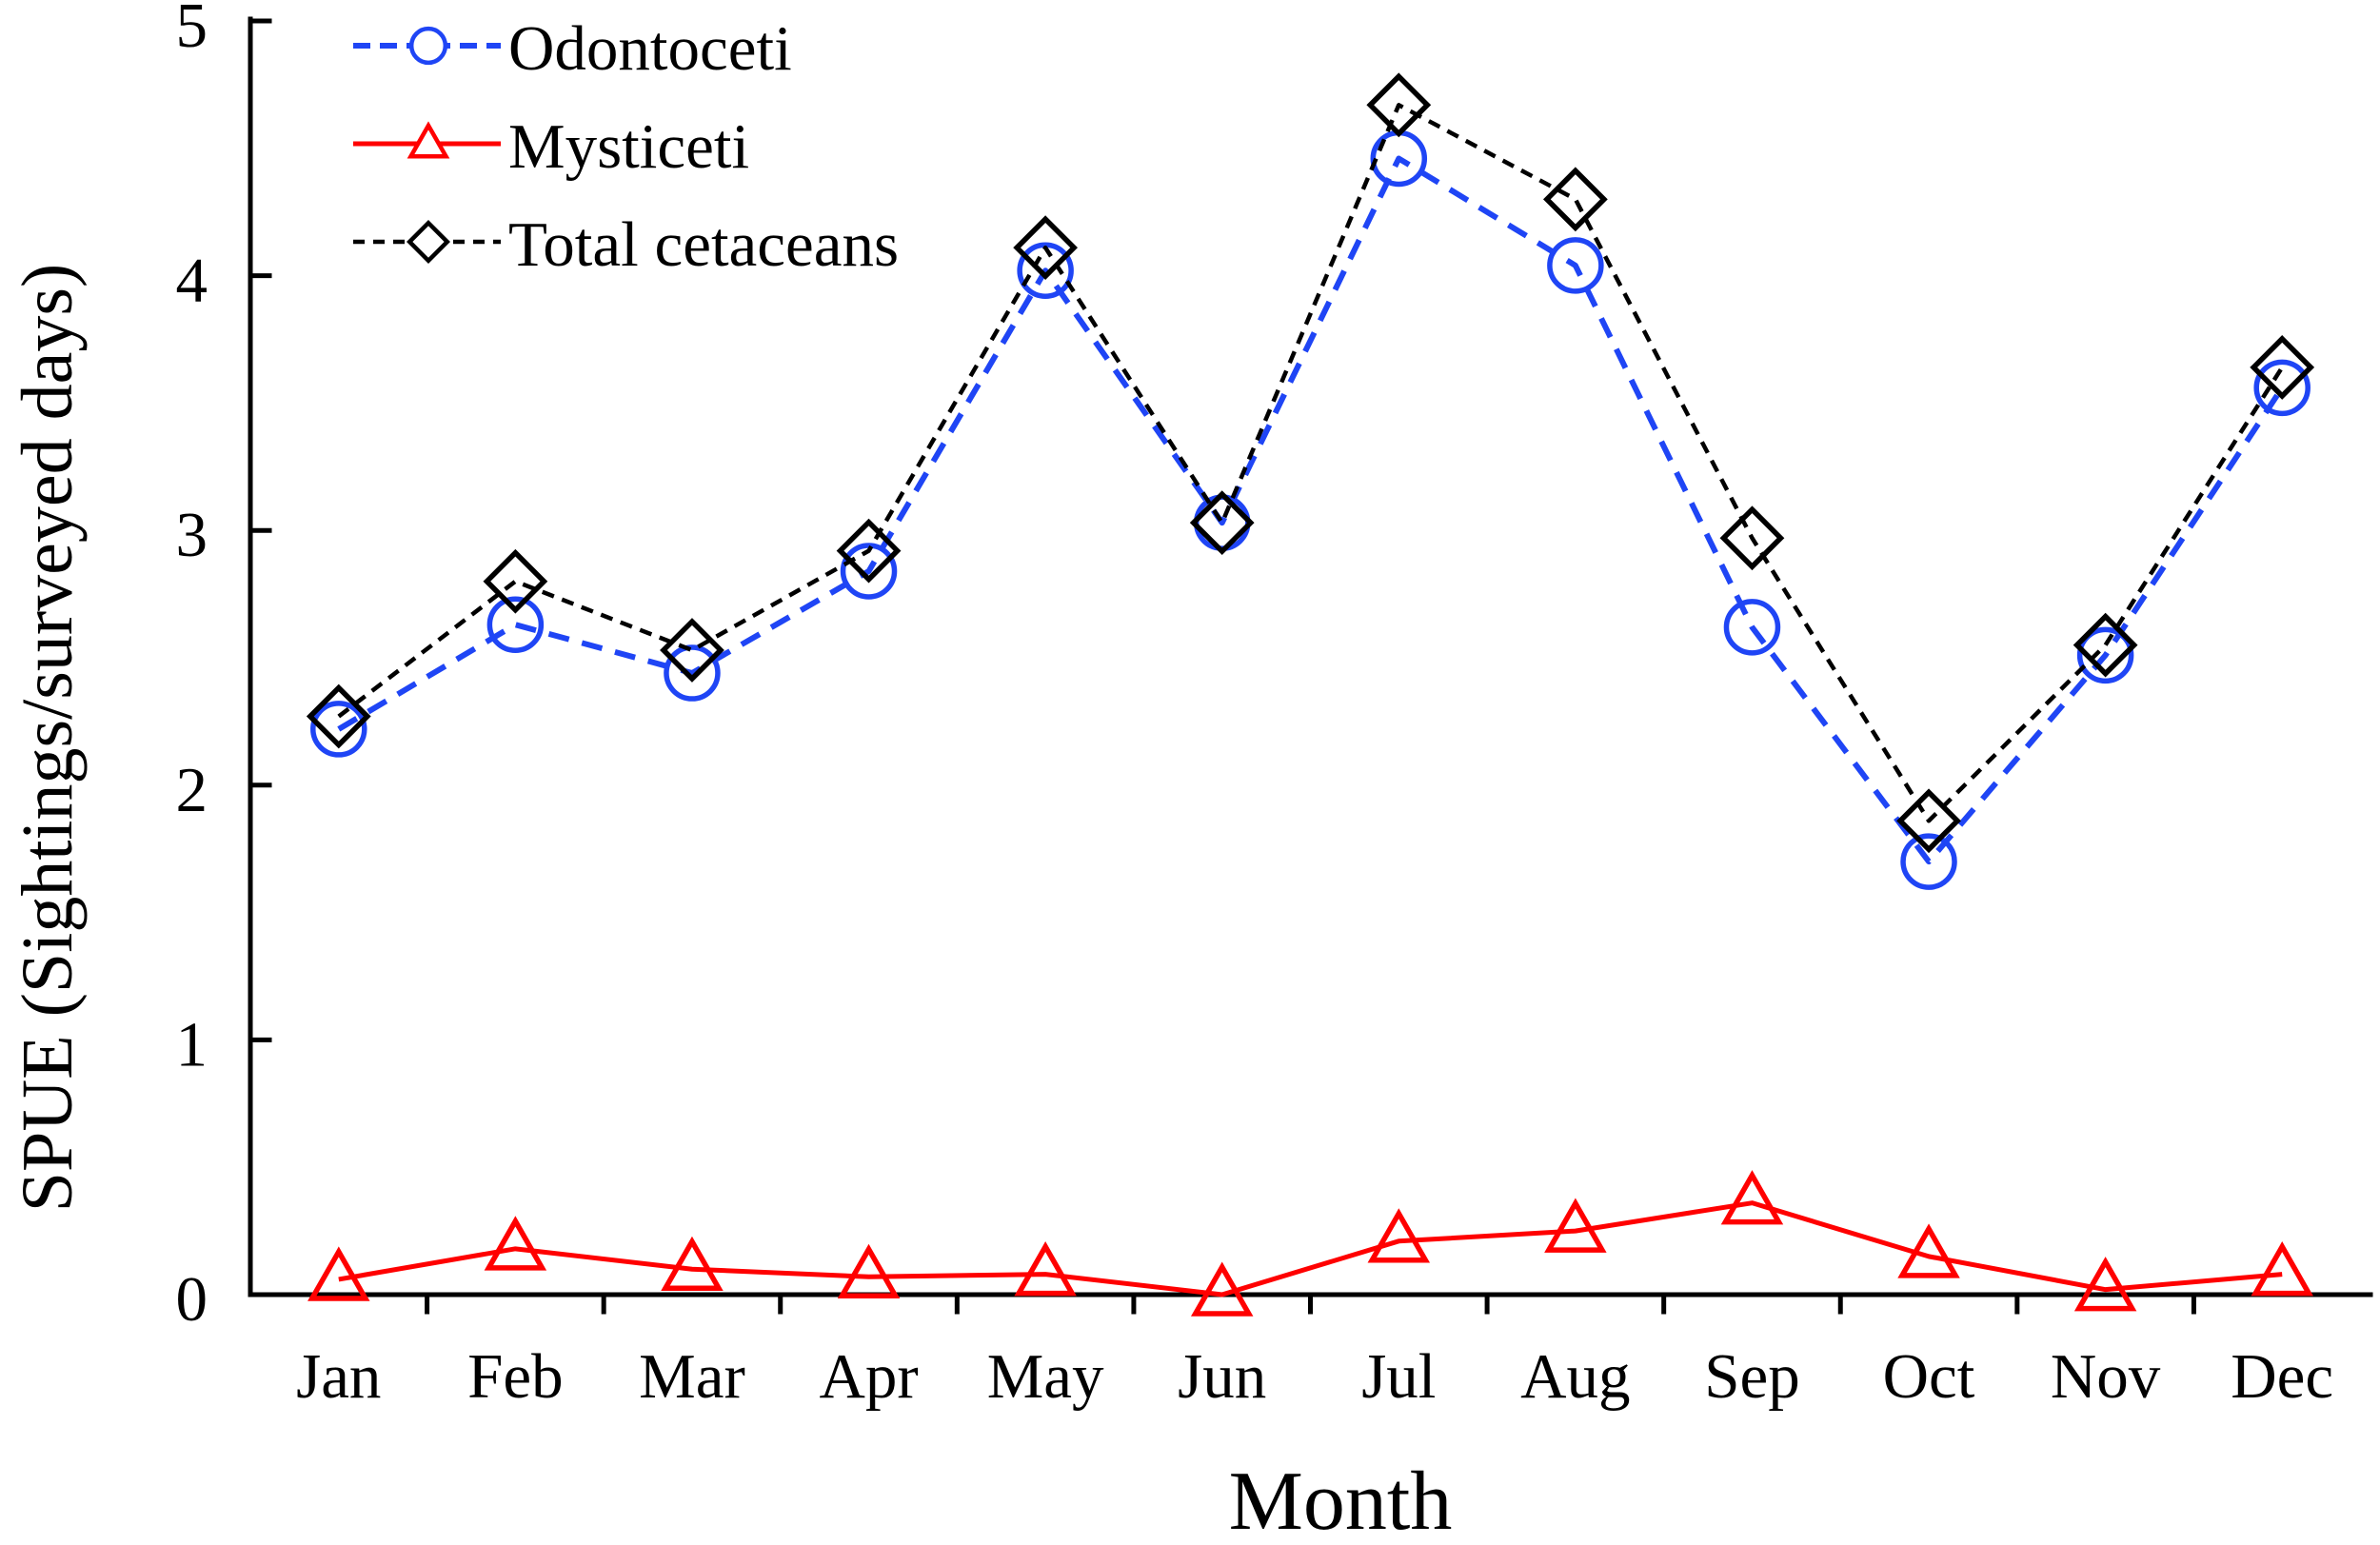 This screenshot has width=2380, height=1545. I want to click on y-tick-label: 4, so click(192, 281).